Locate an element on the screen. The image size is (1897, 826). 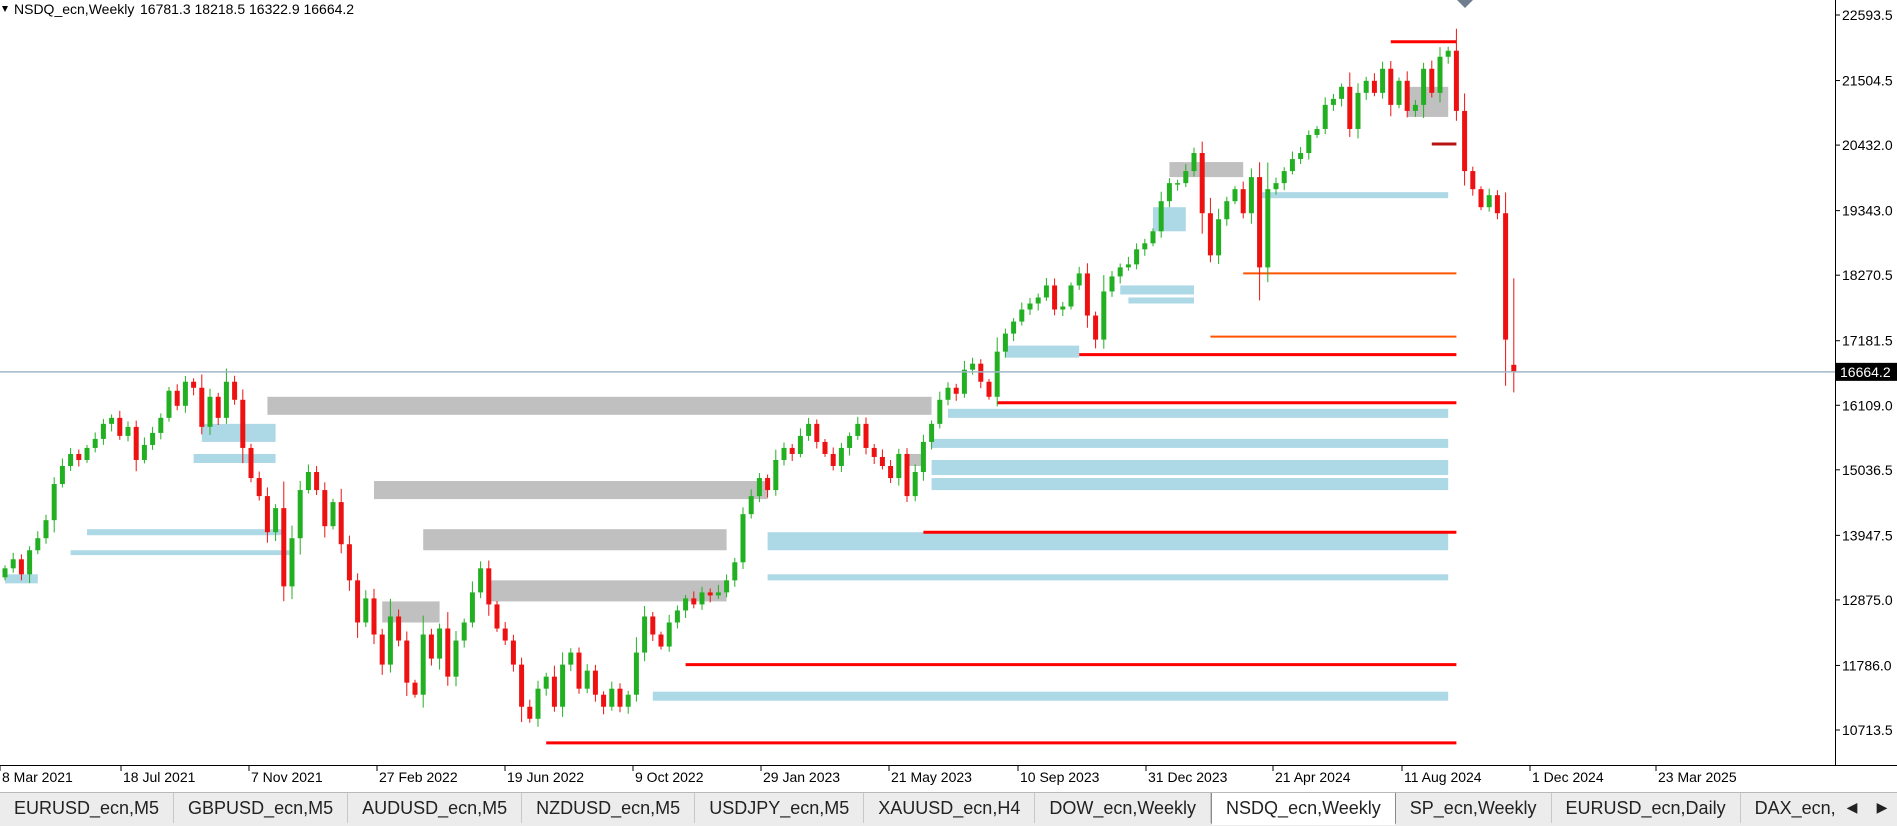
tab-nsdq-ecn-weekly: NSDQ_ecn,Weekly is located at coordinates (1303, 809).